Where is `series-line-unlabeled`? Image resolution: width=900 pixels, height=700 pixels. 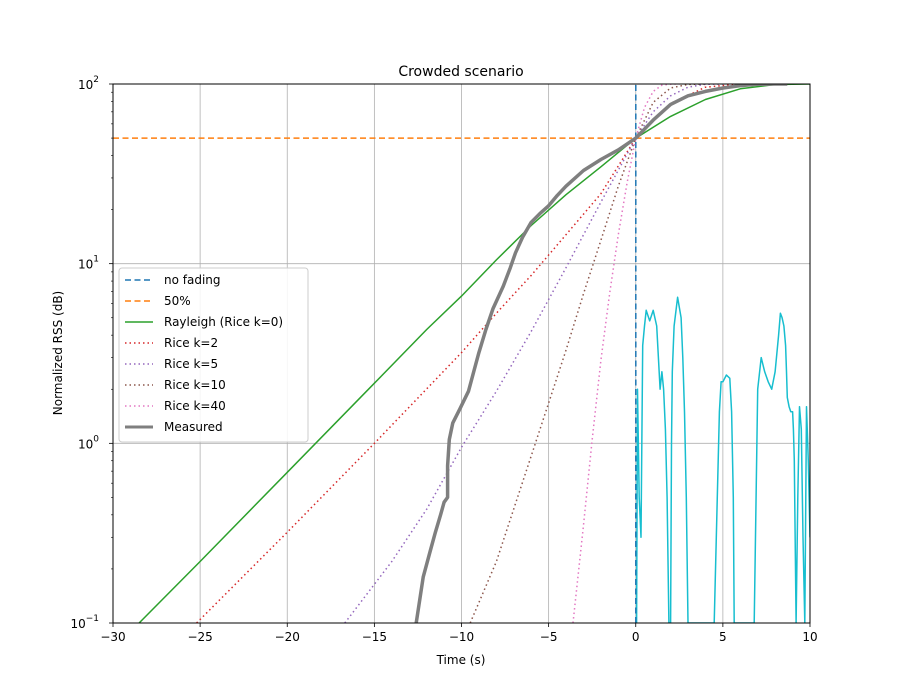
series-line-unlabeled is located at coordinates (722, 459).